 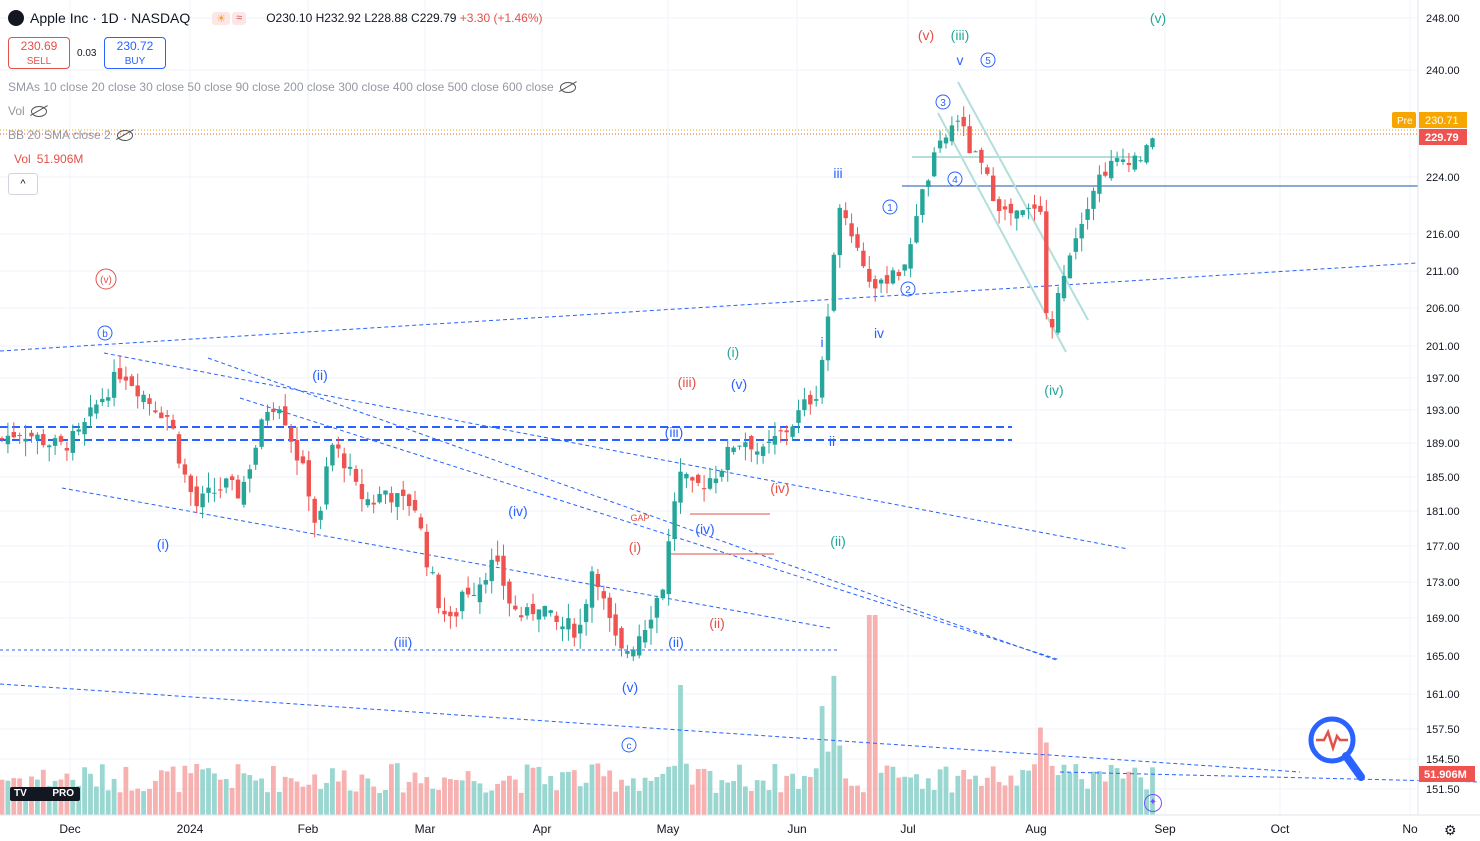 What do you see at coordinates (23, 184) in the screenshot?
I see `collapse-legend-button: ^` at bounding box center [23, 184].